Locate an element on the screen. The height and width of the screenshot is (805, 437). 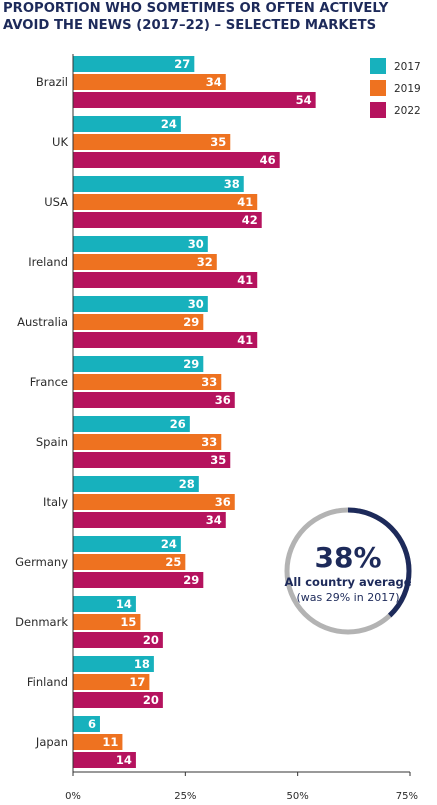
legend-swatch-2017 is located at coordinates (378, 66).